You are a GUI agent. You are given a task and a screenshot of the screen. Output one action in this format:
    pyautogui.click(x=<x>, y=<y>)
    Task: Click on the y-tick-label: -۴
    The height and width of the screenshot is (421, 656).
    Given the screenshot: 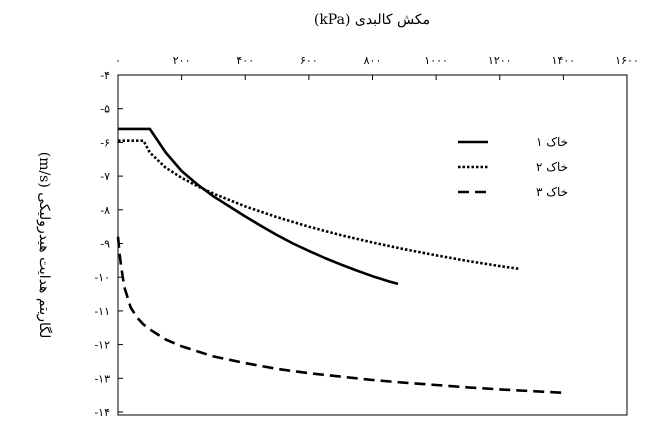 What is the action you would take?
    pyautogui.click(x=105, y=75)
    